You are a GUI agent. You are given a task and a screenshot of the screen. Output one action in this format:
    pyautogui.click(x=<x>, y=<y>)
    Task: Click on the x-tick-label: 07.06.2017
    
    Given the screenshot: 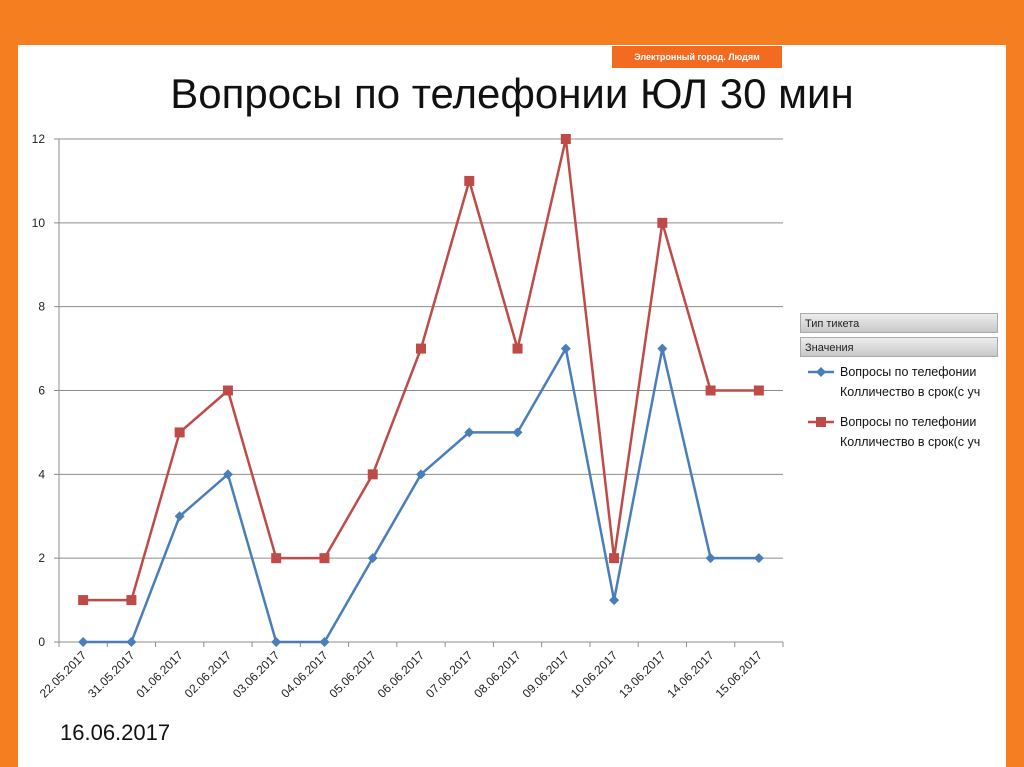 What is the action you would take?
    pyautogui.click(x=449, y=674)
    